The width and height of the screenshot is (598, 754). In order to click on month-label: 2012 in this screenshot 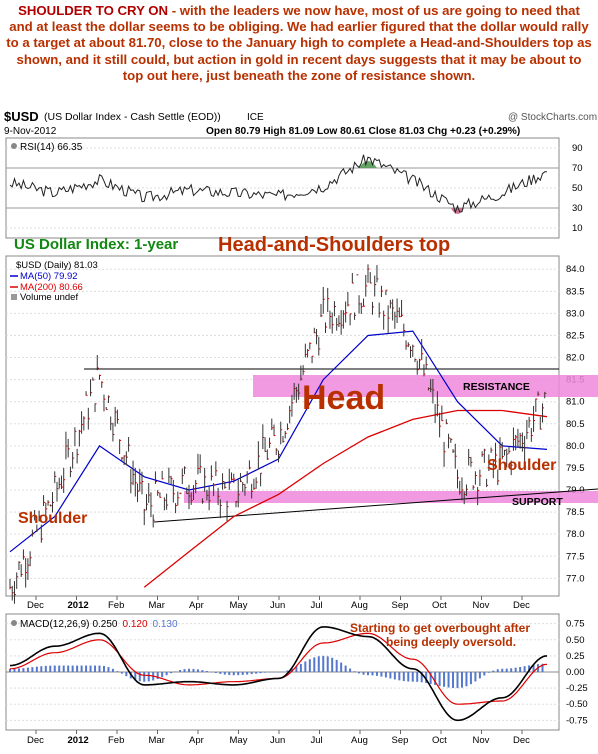, I will do `click(78, 605)`.